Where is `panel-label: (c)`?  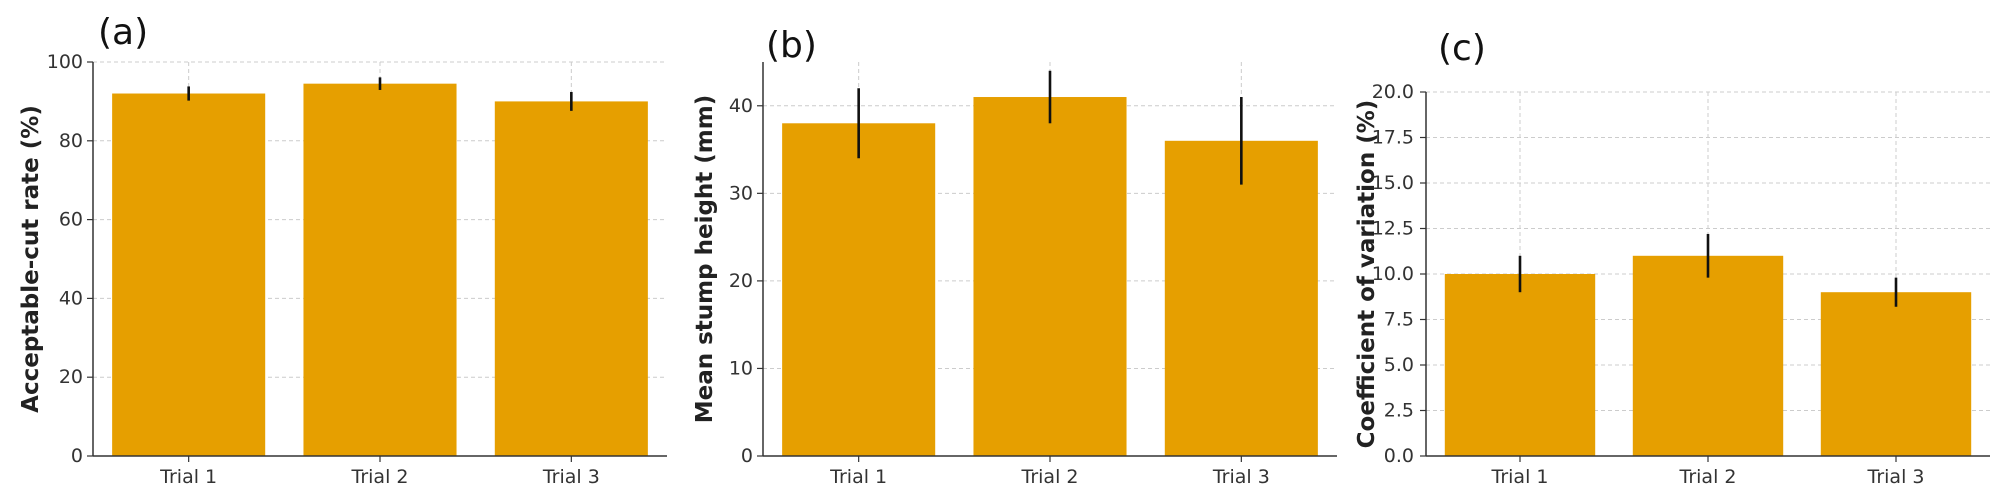
panel-label: (c) is located at coordinates (1462, 48).